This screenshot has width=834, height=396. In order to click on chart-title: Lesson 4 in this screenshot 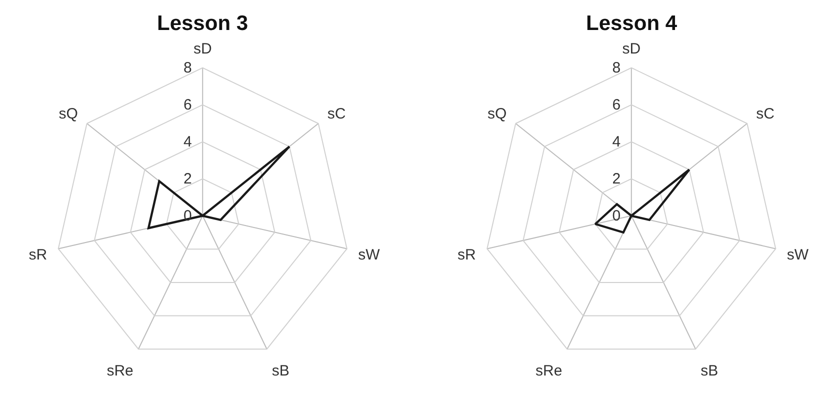, I will do `click(632, 23)`.